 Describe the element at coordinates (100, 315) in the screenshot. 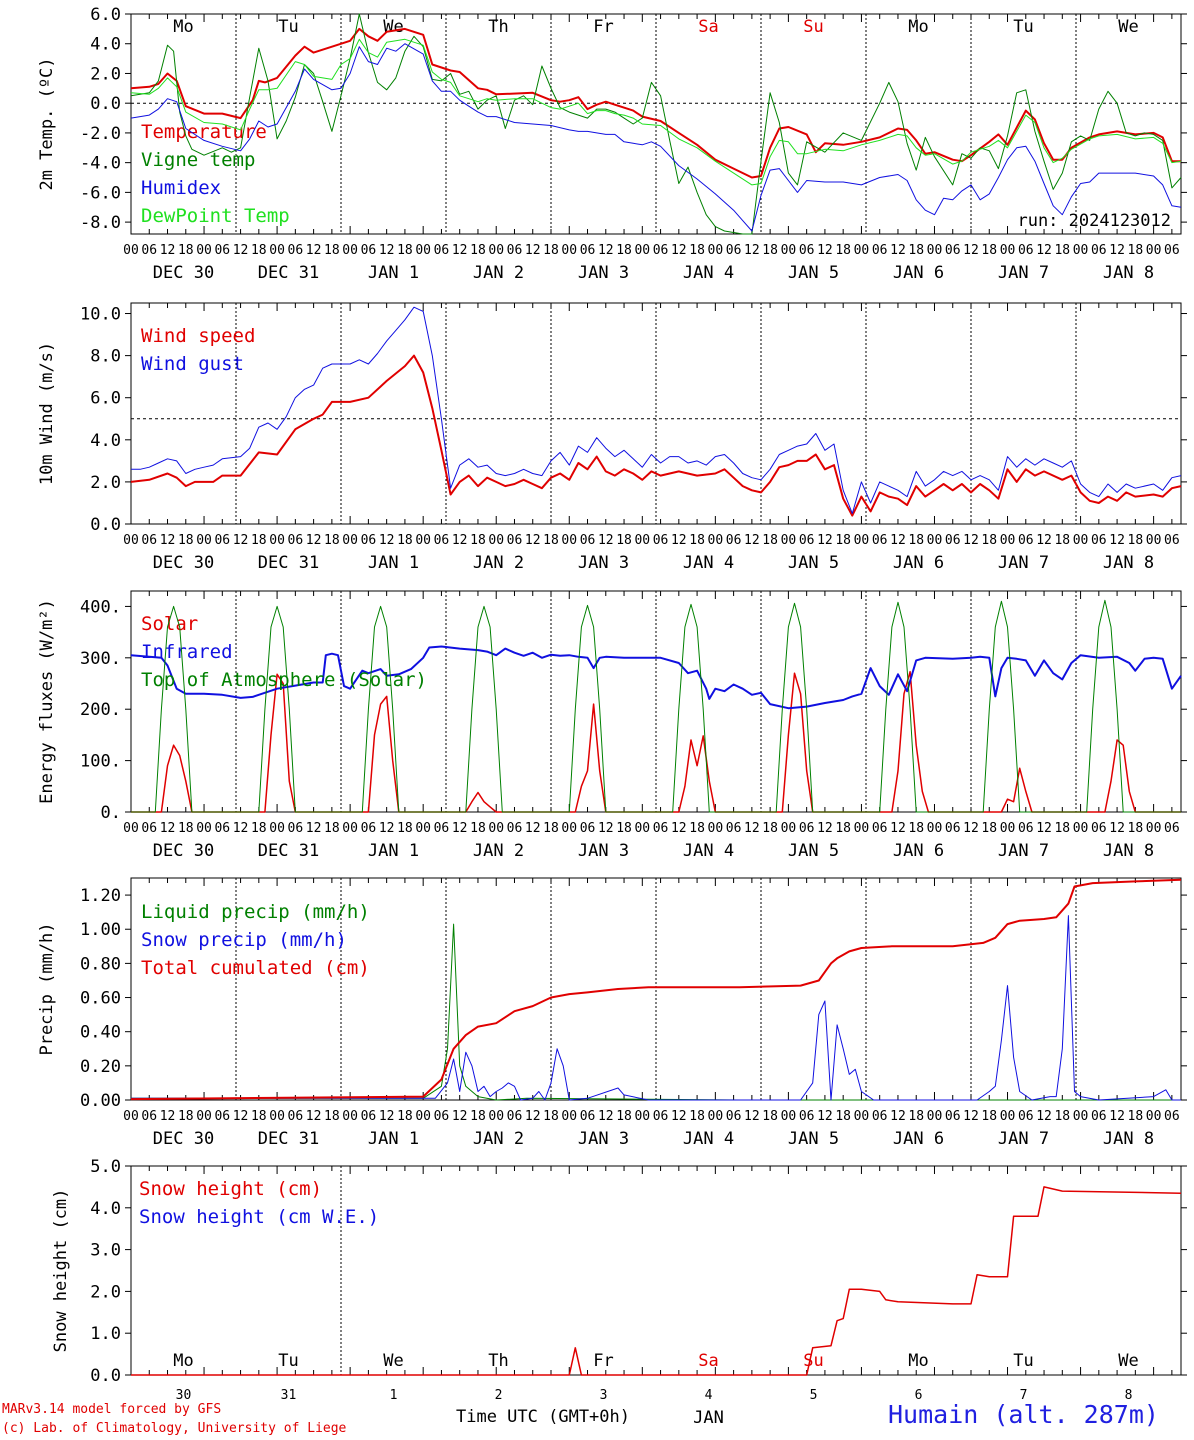

I see `y-tick-label: 10.0` at that location.